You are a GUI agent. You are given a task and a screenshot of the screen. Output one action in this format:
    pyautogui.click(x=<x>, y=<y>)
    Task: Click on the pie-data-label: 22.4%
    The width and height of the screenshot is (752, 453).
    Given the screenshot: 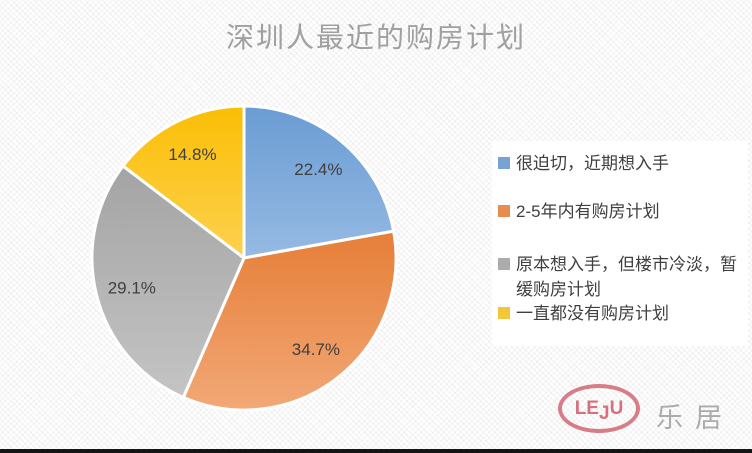 What is the action you would take?
    pyautogui.click(x=318, y=169)
    